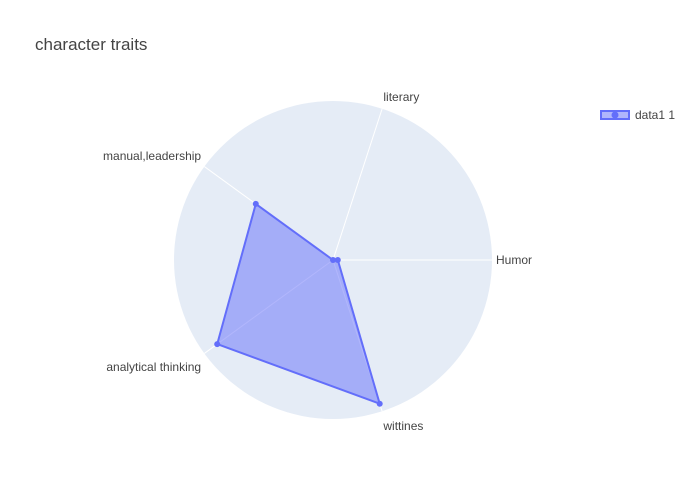  What do you see at coordinates (152, 156) in the screenshot?
I see `axis-label-2: manual,leadership` at bounding box center [152, 156].